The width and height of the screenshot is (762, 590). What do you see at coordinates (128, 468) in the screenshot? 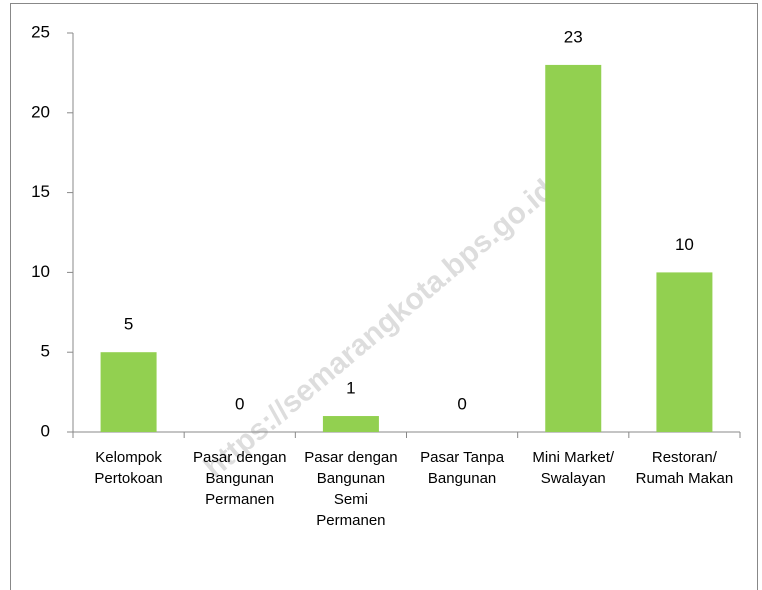
I see `x-tick-label: Kelompok Pertokoan` at bounding box center [128, 468].